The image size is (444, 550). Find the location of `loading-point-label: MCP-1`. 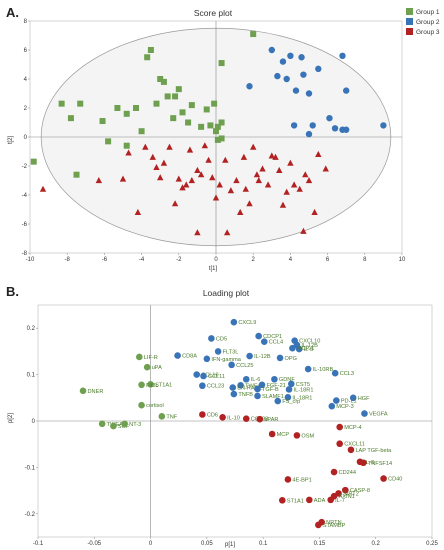

loading-point-label: MCP-1 is located at coordinates (305, 349).